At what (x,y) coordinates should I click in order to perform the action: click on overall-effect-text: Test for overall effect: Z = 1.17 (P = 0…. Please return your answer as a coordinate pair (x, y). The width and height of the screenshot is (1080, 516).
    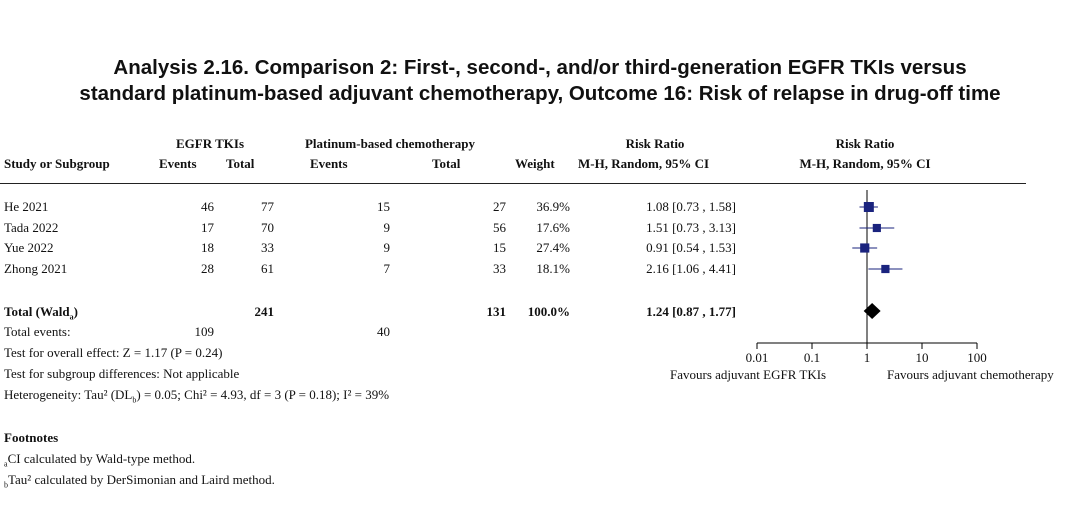
    Looking at the image, I should click on (113, 352).